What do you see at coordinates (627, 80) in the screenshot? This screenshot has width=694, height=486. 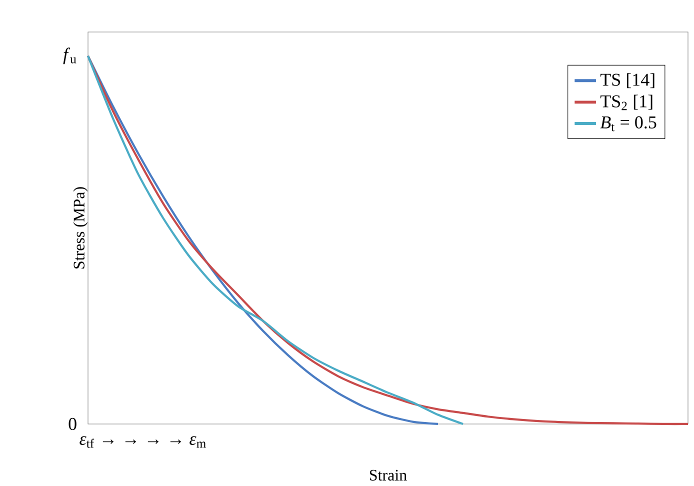 I see `legend-label: TS [14]` at bounding box center [627, 80].